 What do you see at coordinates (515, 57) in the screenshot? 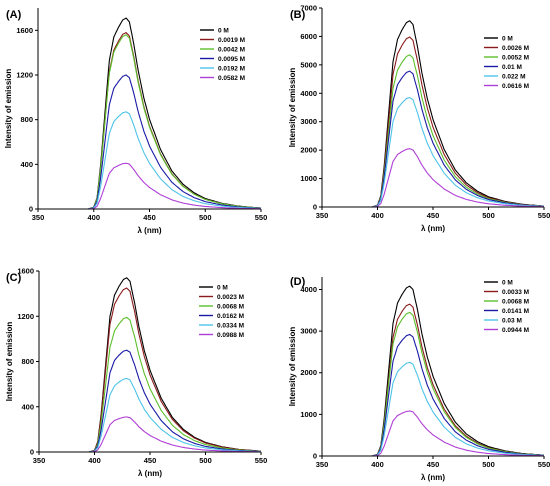
I see `legend-entry: 0.0052 M` at bounding box center [515, 57].